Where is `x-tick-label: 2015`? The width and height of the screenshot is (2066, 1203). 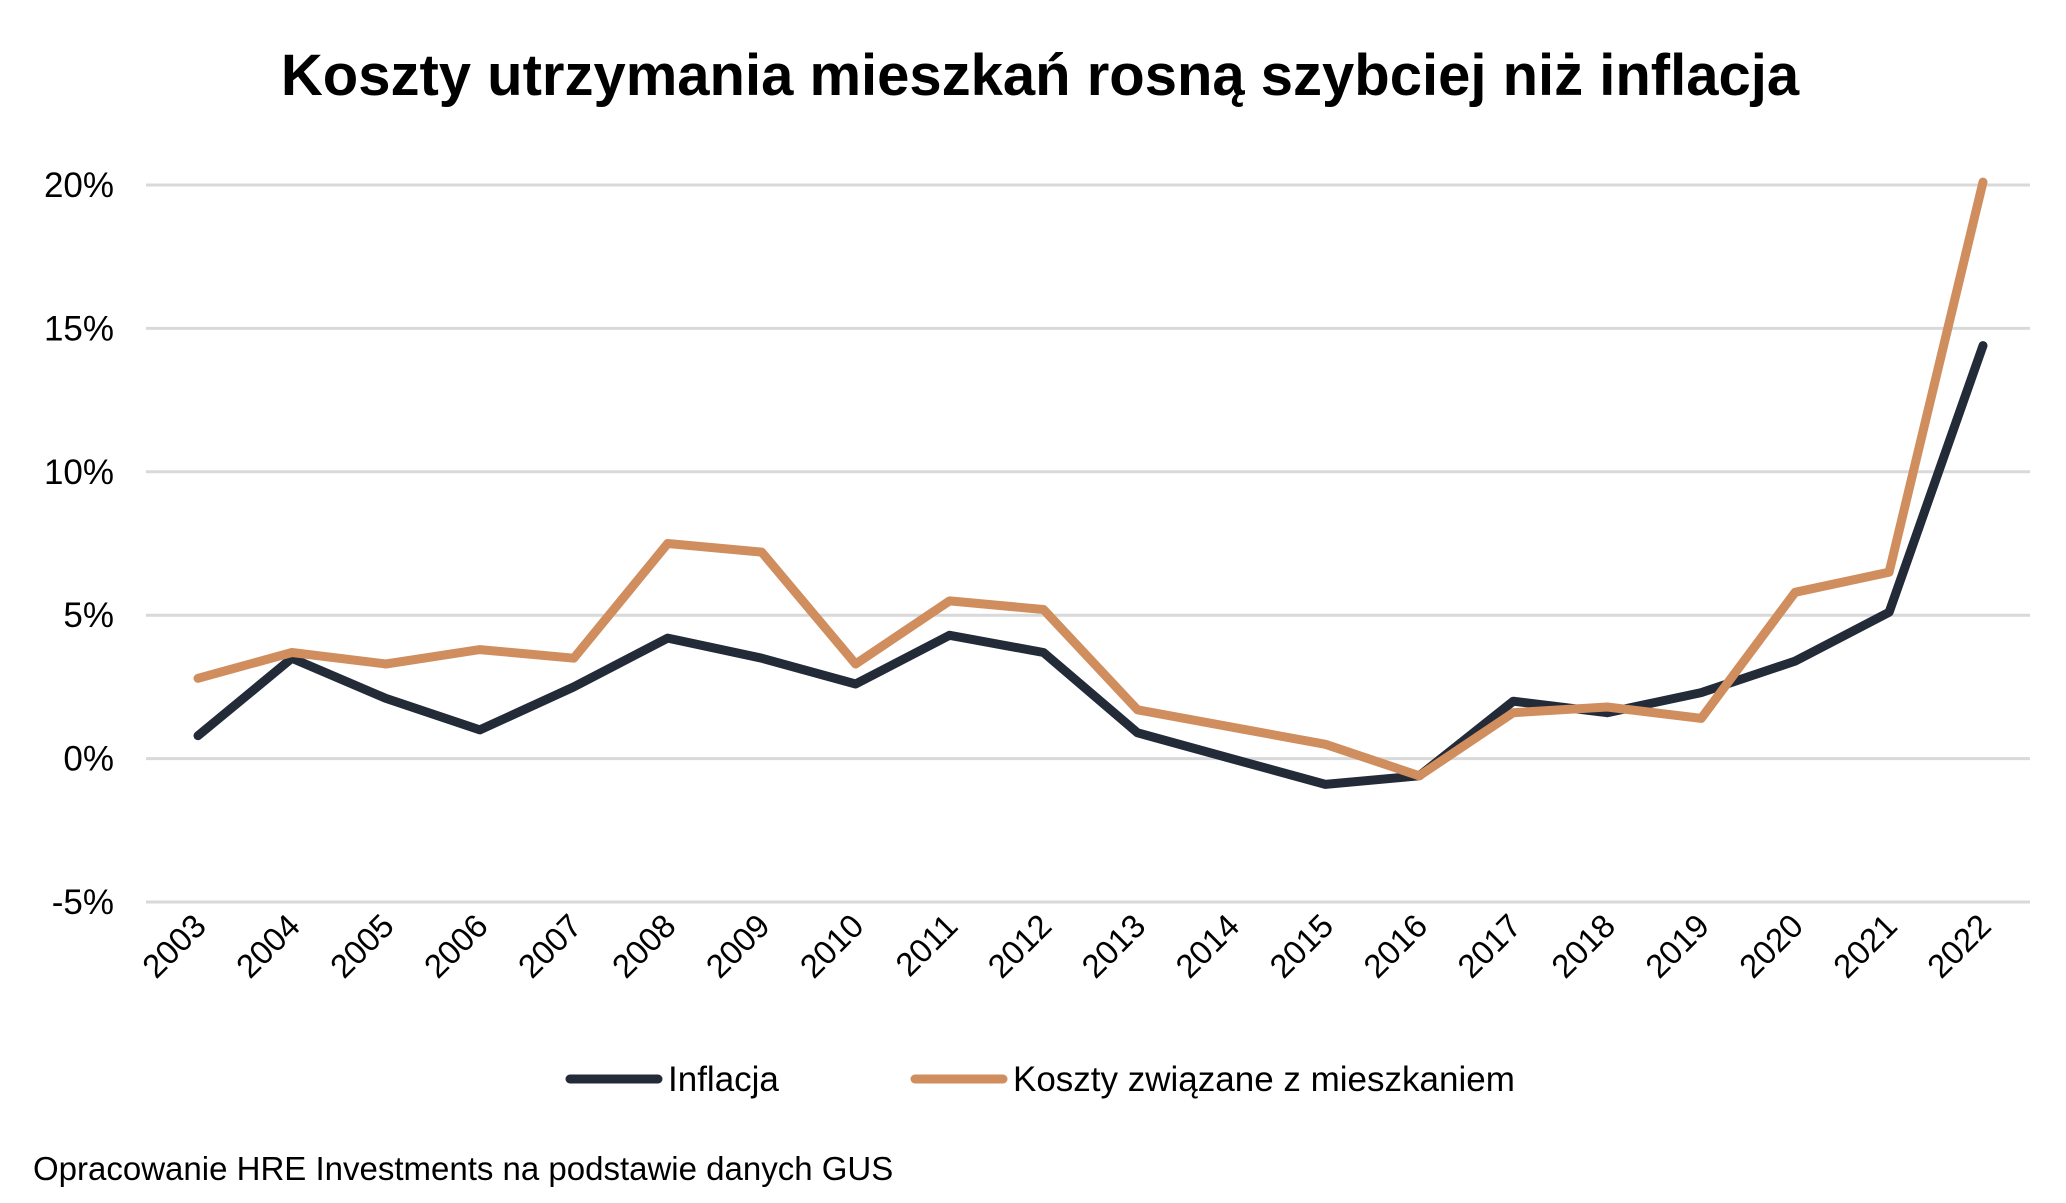 x-tick-label: 2015 is located at coordinates (1301, 946).